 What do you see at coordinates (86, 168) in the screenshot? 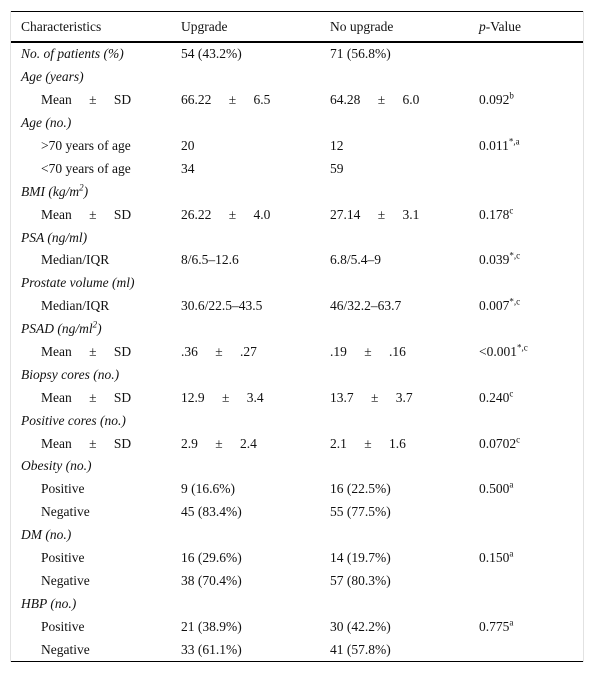
I see `item-label-text: <70 years of age` at bounding box center [86, 168].